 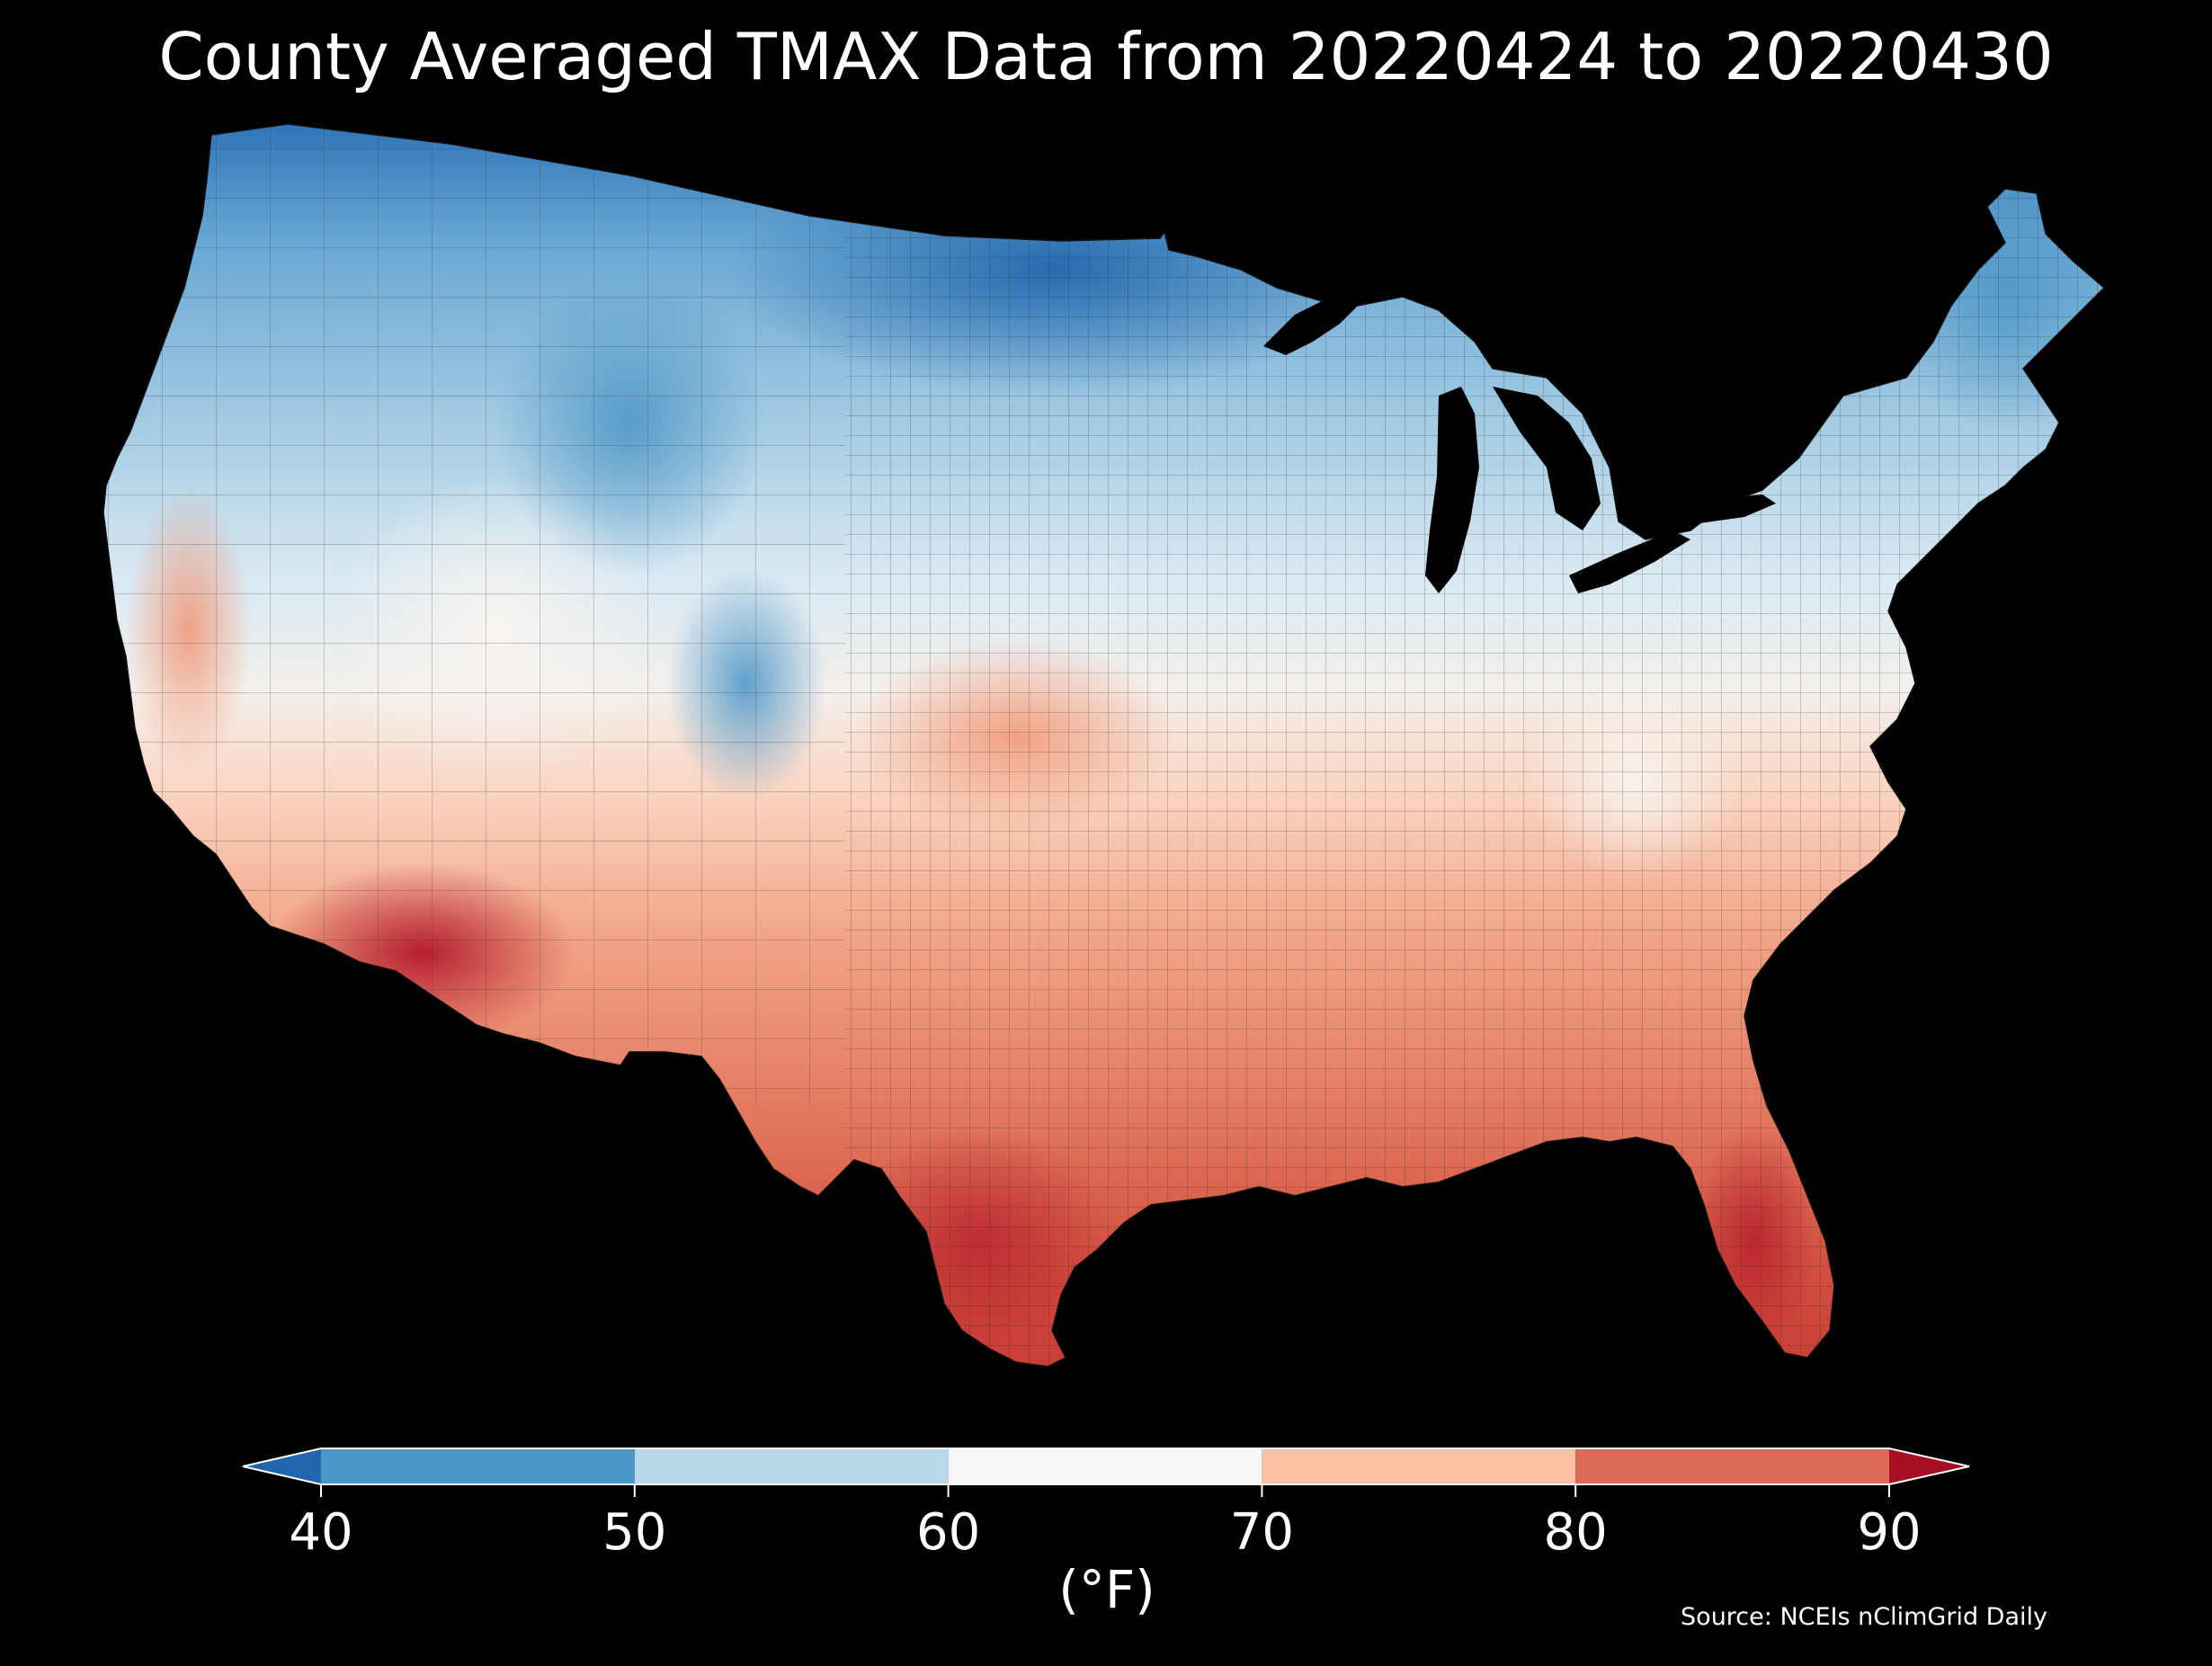 What do you see at coordinates (321, 1532) in the screenshot?
I see `colorbar-tick-label-0: 40` at bounding box center [321, 1532].